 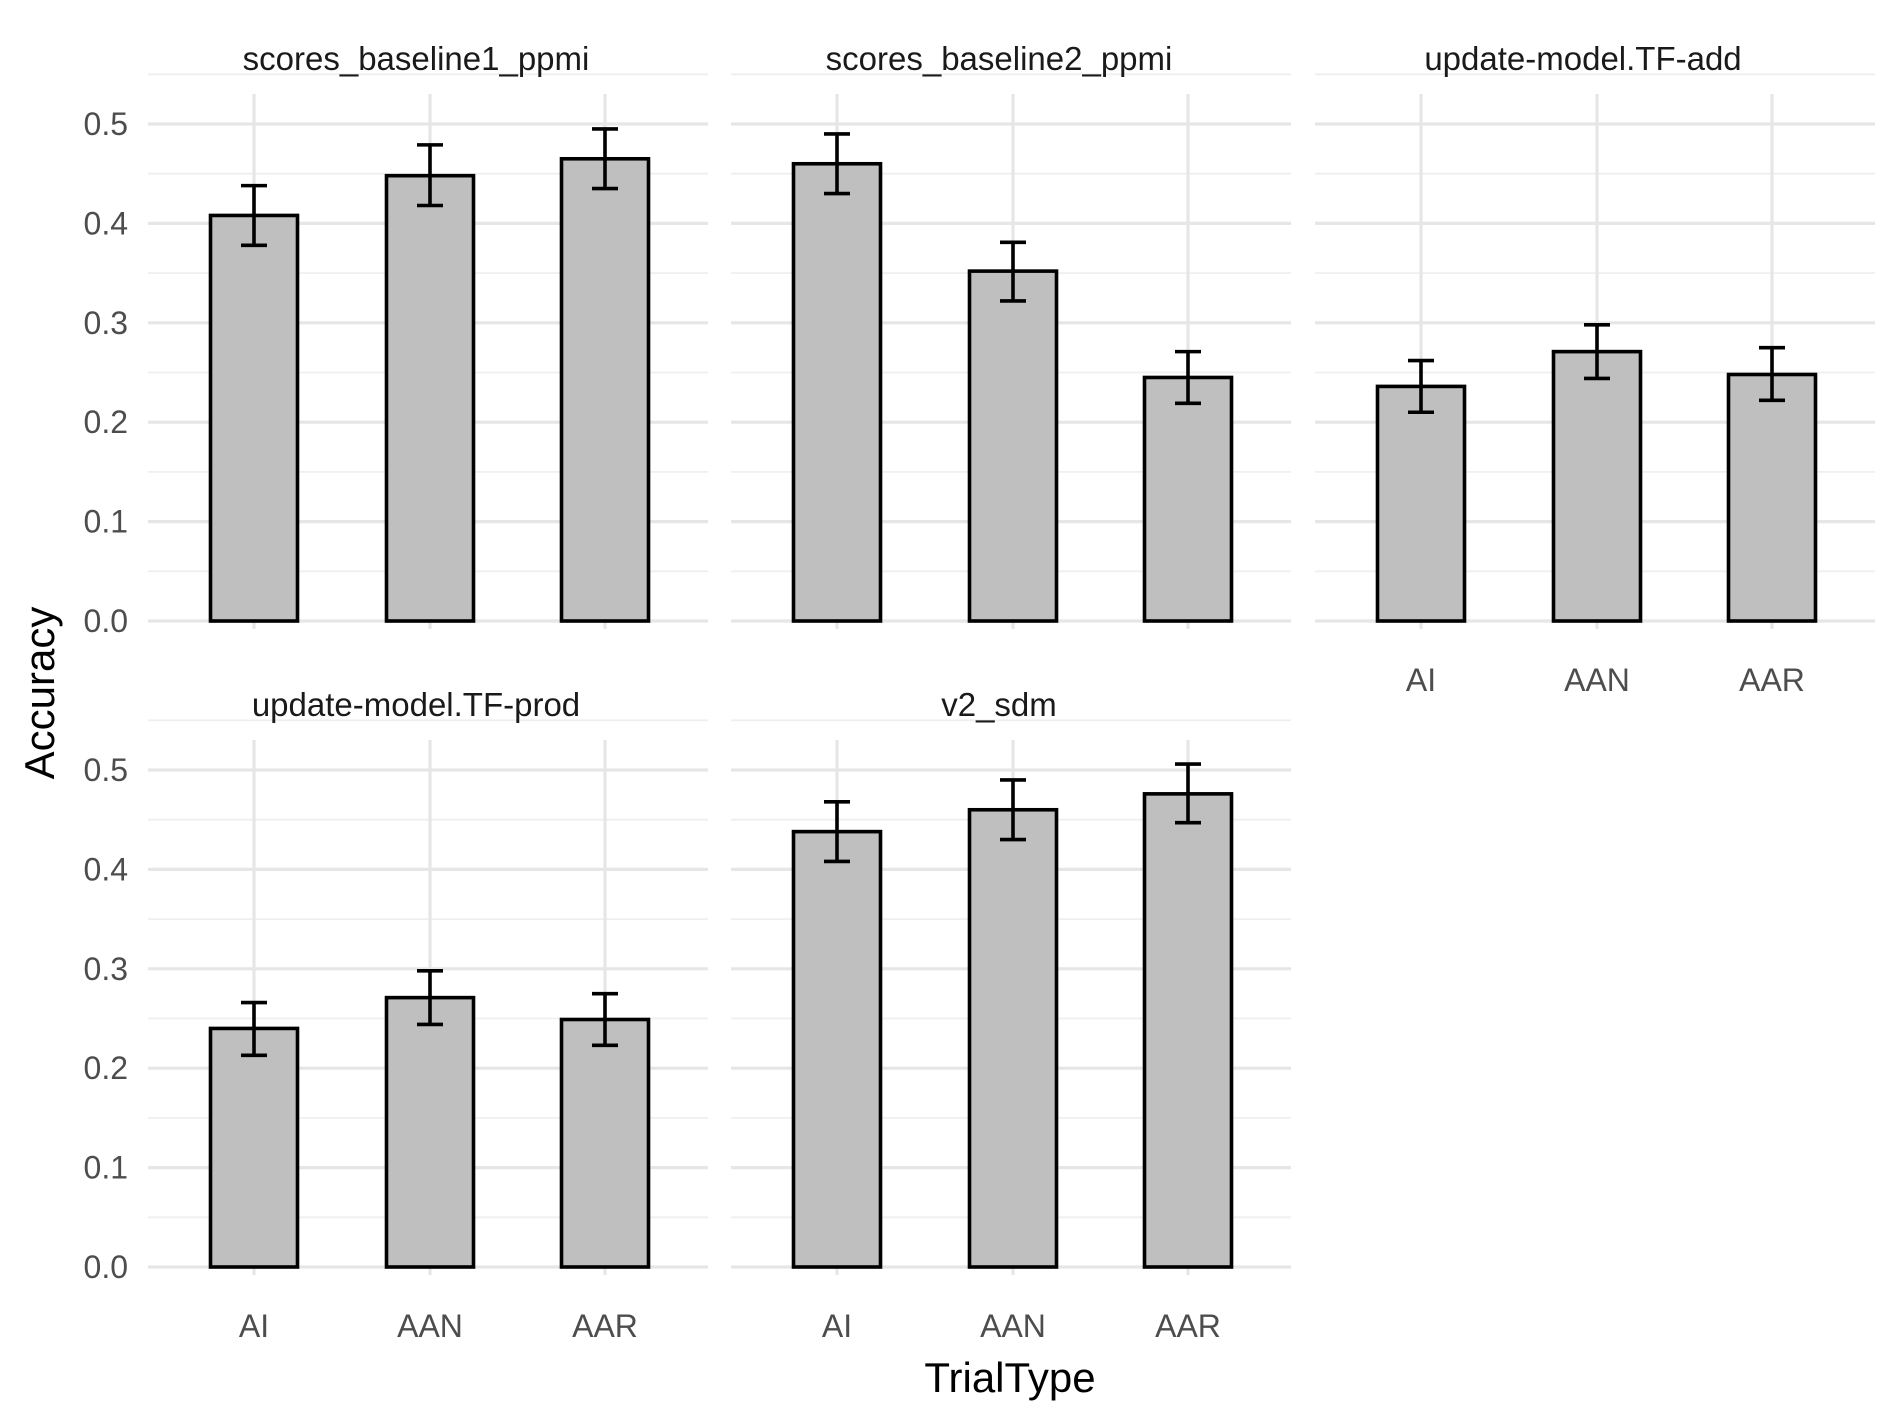 What do you see at coordinates (416, 704) in the screenshot?
I see `facet-title: update-model.TF-prod` at bounding box center [416, 704].